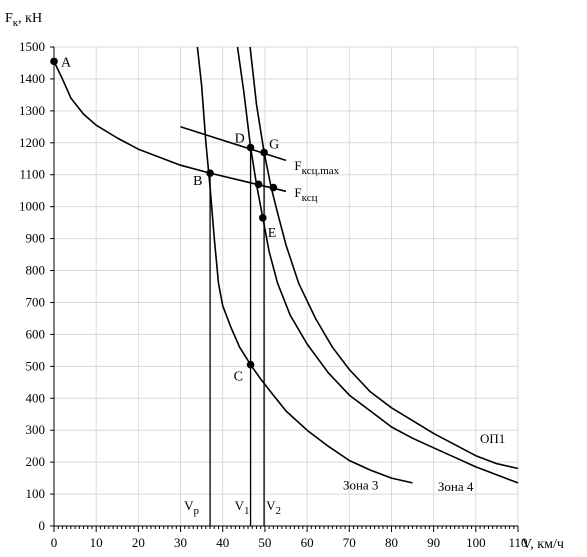  What do you see at coordinates (272, 233) in the screenshot?
I see `point-label-E: E` at bounding box center [272, 233].